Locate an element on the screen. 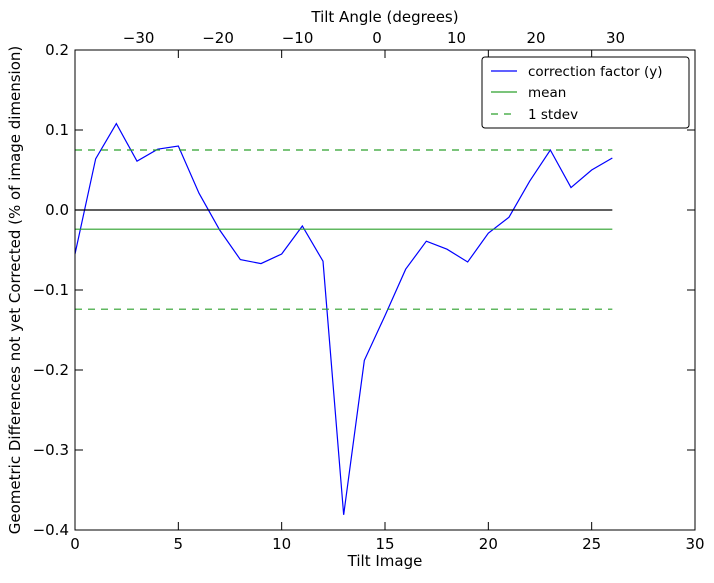 The image size is (714, 583). x-tick-label: 30 is located at coordinates (694, 544).